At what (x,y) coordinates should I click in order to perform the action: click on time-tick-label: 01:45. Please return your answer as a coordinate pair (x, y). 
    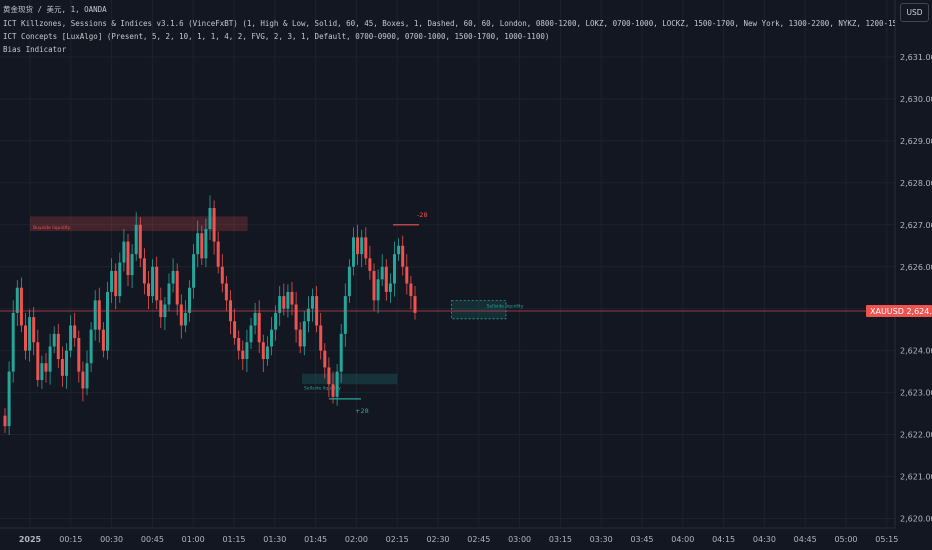
    Looking at the image, I should click on (315, 539).